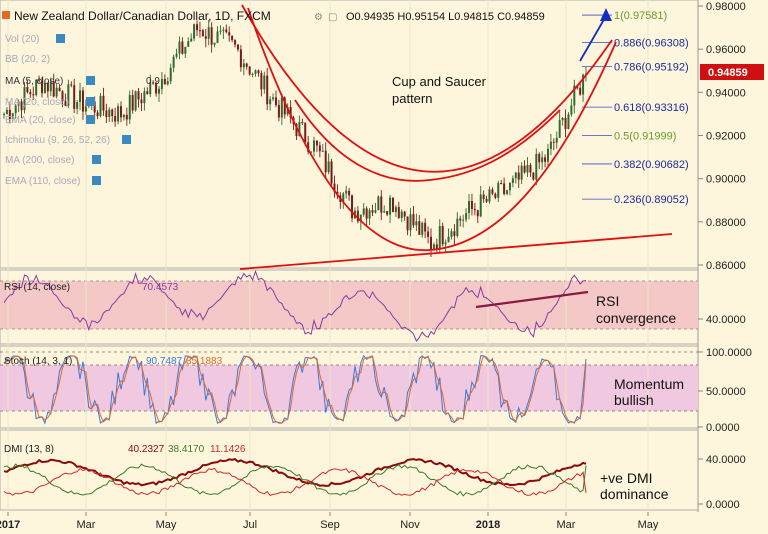 The height and width of the screenshot is (534, 768). Describe the element at coordinates (22, 39) in the screenshot. I see `legend-vol: Vol (20)` at that location.